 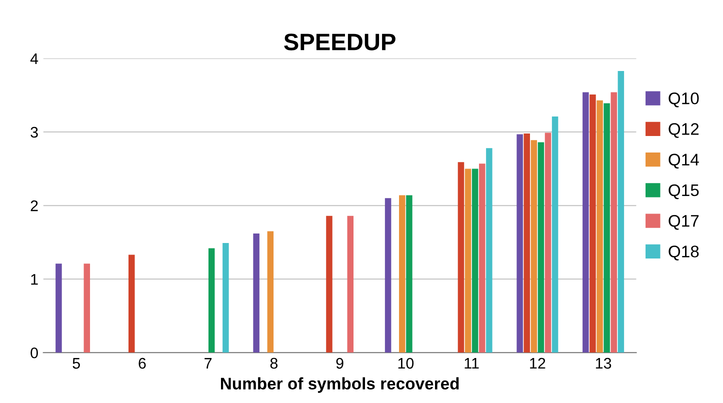 What do you see at coordinates (471, 363) in the screenshot?
I see `x-tick-label: 11` at bounding box center [471, 363].